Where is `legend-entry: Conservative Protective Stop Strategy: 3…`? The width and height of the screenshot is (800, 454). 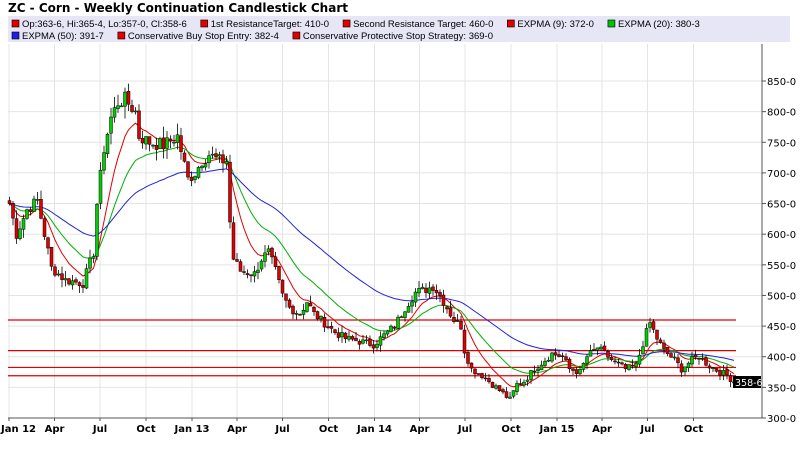 legend-entry: Conservative Protective Stop Strategy: 3… is located at coordinates (398, 36).